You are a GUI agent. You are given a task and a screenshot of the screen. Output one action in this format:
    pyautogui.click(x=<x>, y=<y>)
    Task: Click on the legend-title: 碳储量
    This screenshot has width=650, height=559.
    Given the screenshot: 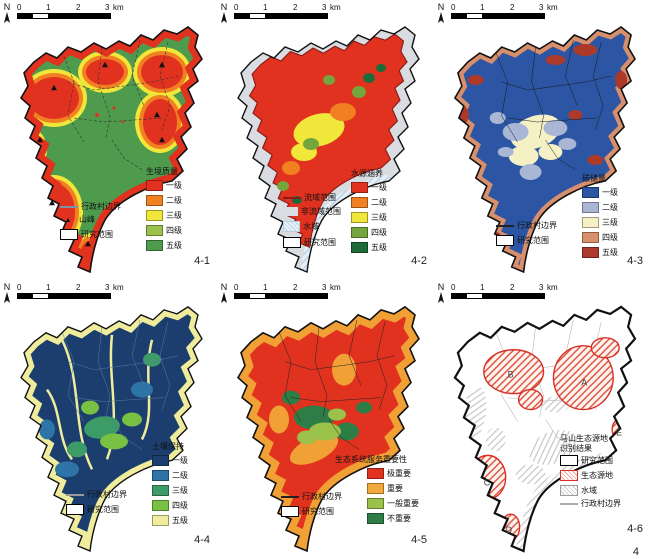 What is the action you would take?
    pyautogui.click(x=594, y=178)
    